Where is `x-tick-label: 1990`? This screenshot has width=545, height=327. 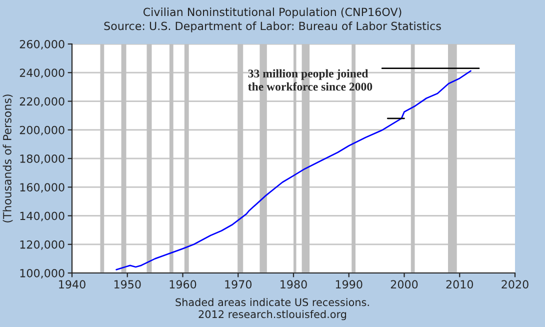 x-tick-label: 1990 is located at coordinates (349, 284).